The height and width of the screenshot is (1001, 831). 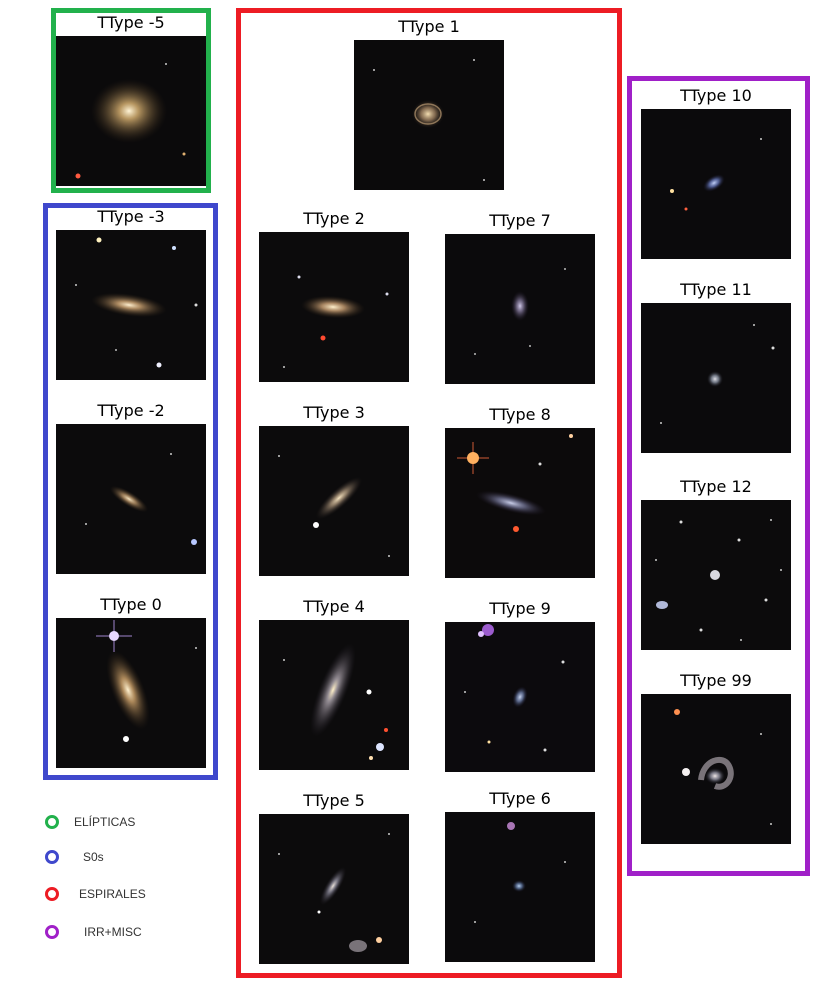 I want to click on legend-label: IRR+MISC, so click(x=113, y=932).